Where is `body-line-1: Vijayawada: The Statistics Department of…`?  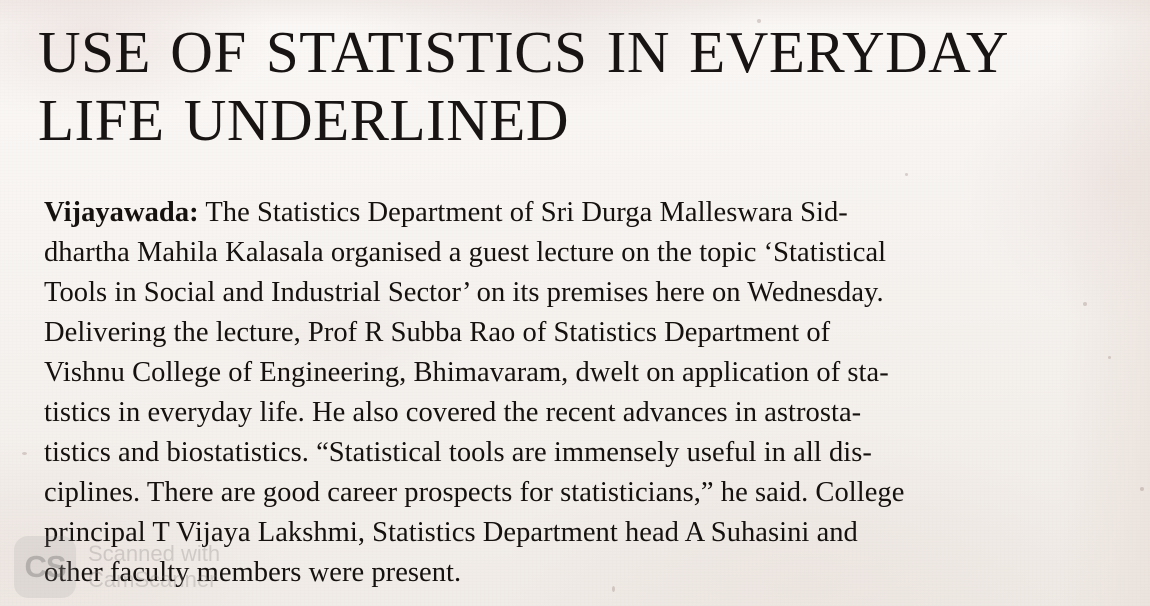 body-line-1: Vijayawada: The Statistics Department of… is located at coordinates (577, 213).